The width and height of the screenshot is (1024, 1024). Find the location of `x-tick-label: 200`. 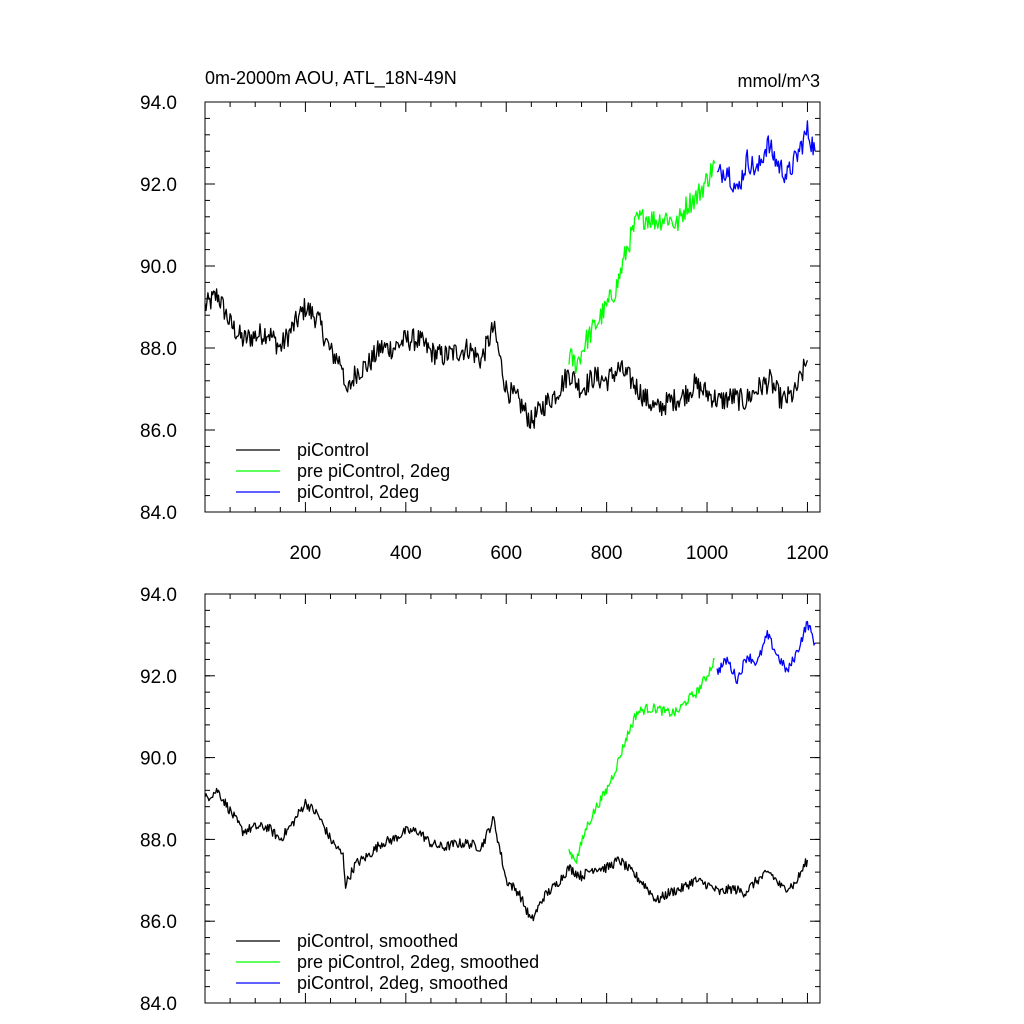

x-tick-label: 200 is located at coordinates (306, 553).